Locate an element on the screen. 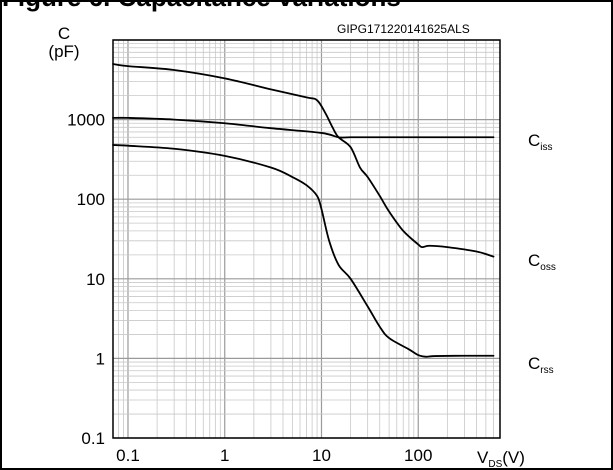 This screenshot has height=470, width=613. x-axis-label-sub: DS is located at coordinates (495, 464).